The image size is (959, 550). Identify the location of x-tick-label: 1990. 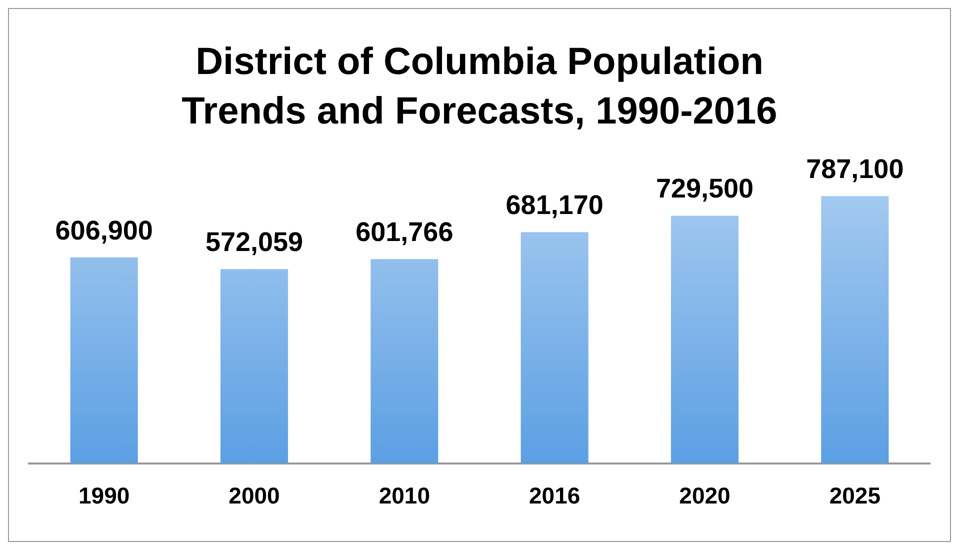
(104, 495).